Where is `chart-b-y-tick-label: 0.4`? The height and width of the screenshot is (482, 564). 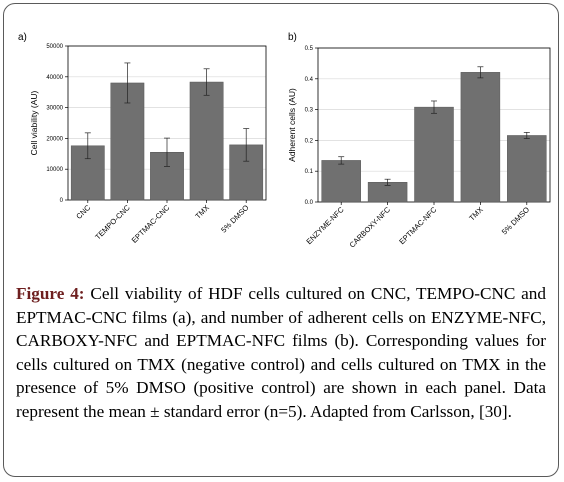
chart-b-y-tick-label: 0.4 is located at coordinates (309, 80).